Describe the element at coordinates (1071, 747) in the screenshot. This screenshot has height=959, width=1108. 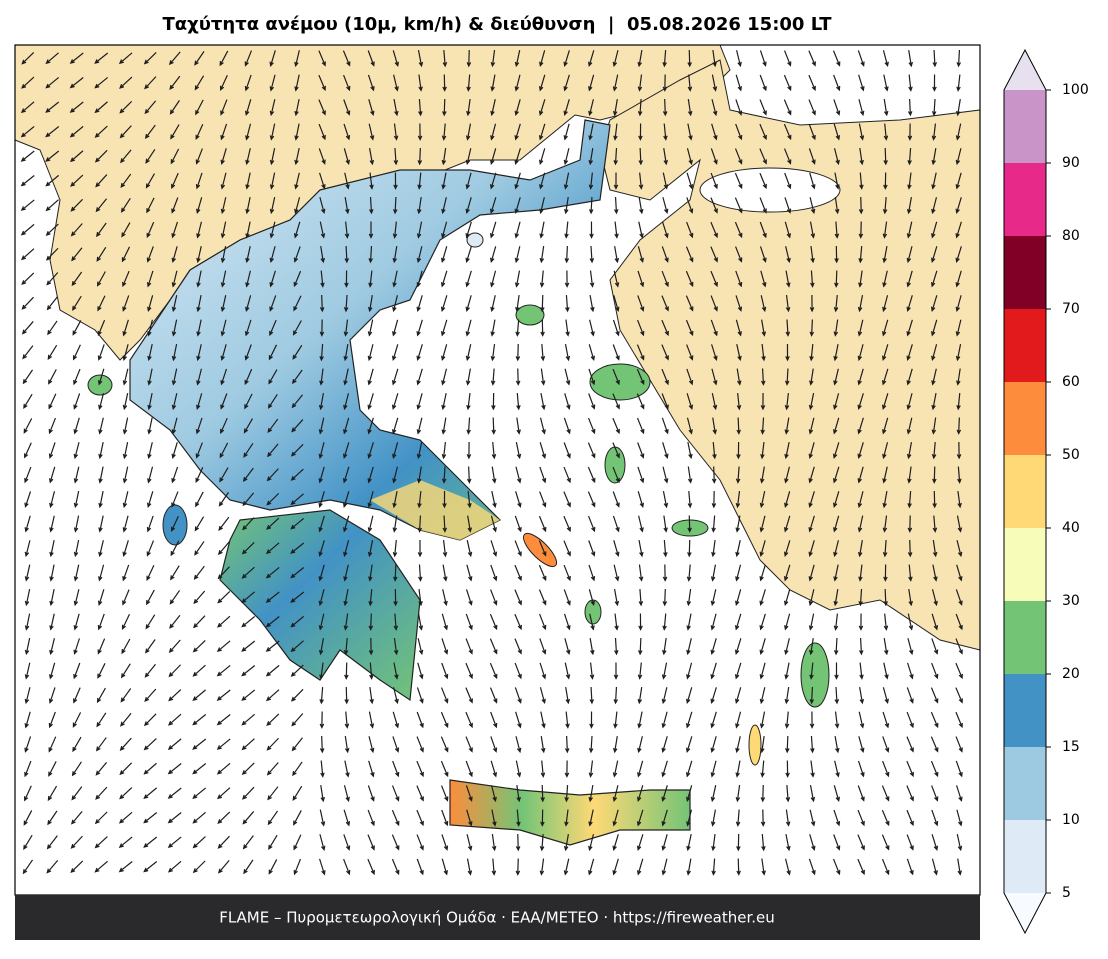
I see `colorbar-tick-label: 15` at that location.